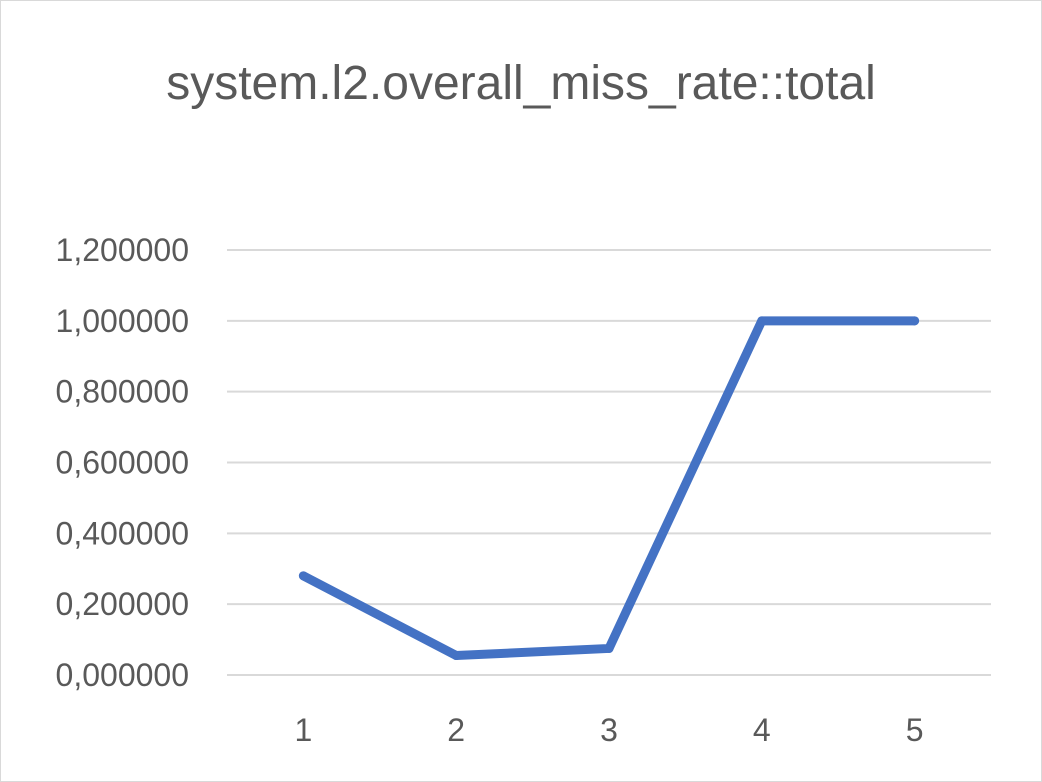  I want to click on y-tick-label: 1,200000, so click(122, 250).